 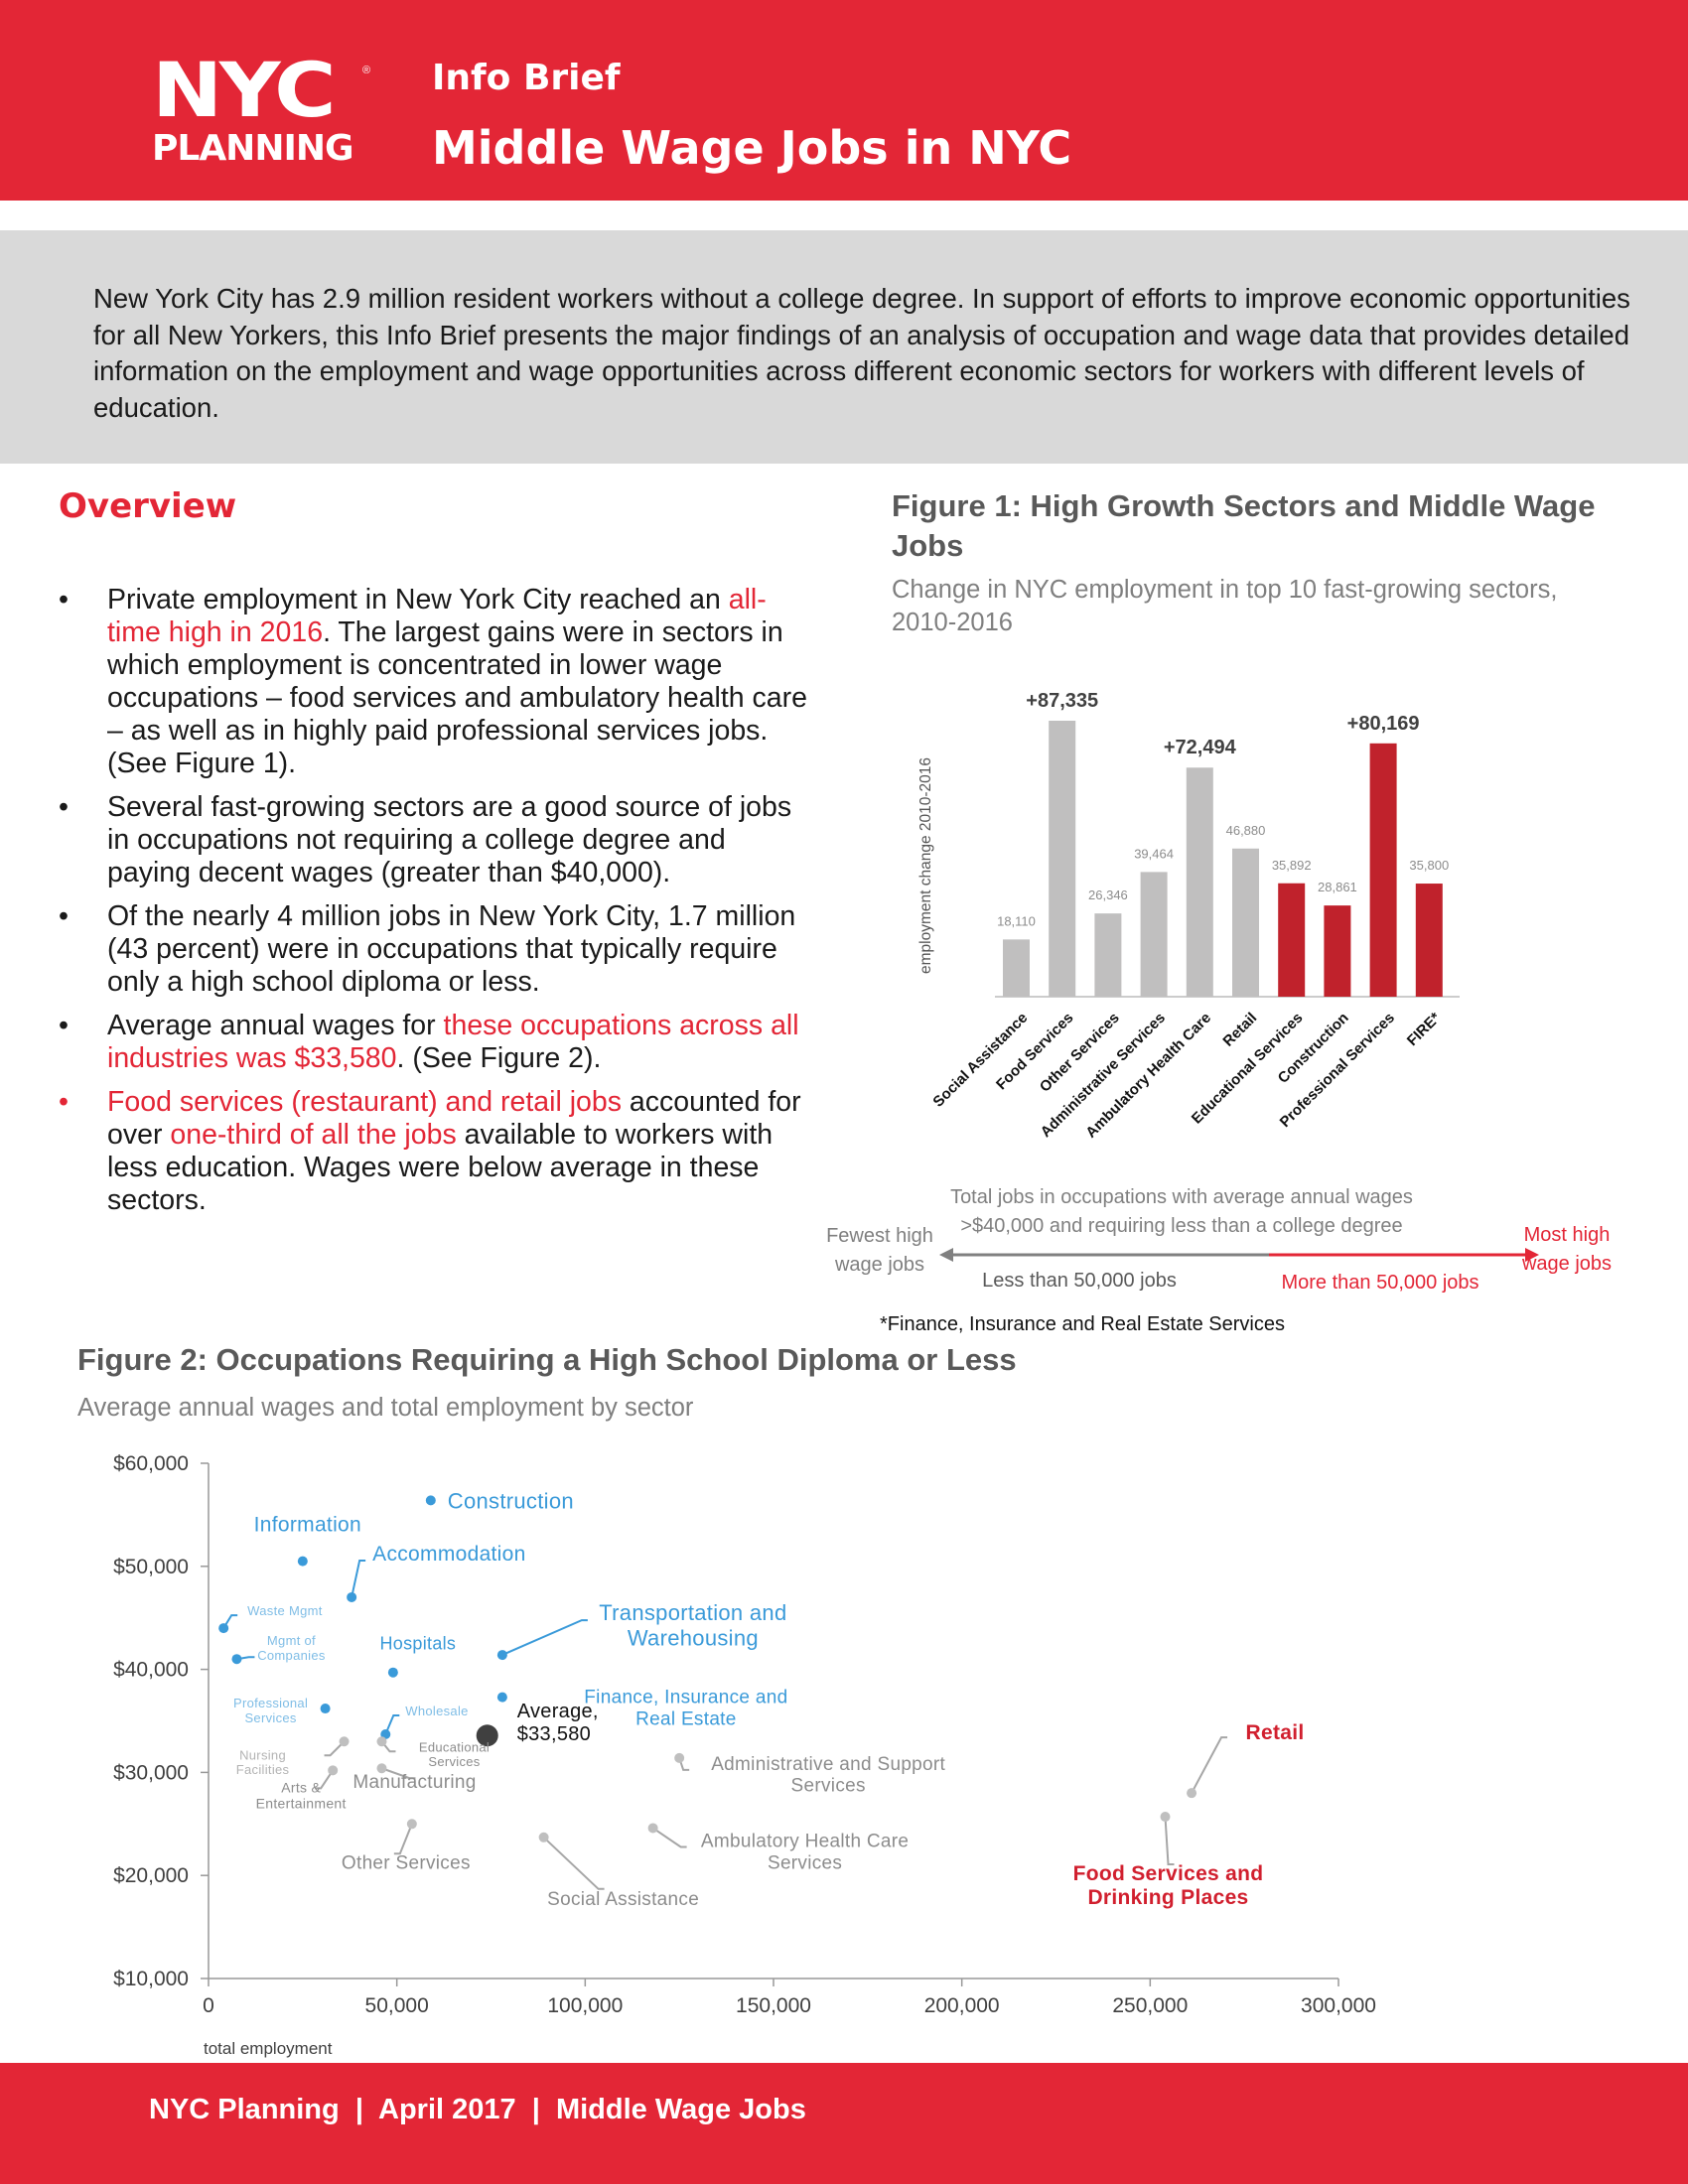 What do you see at coordinates (151, 1979) in the screenshot?
I see `y-tick-label: $10,000` at bounding box center [151, 1979].